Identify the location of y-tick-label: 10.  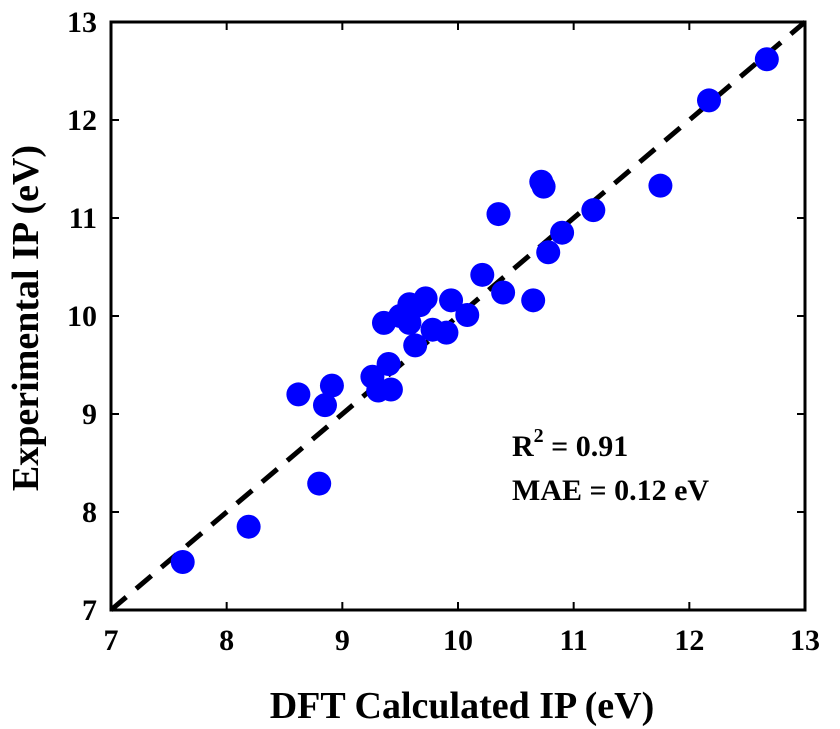
(82, 316).